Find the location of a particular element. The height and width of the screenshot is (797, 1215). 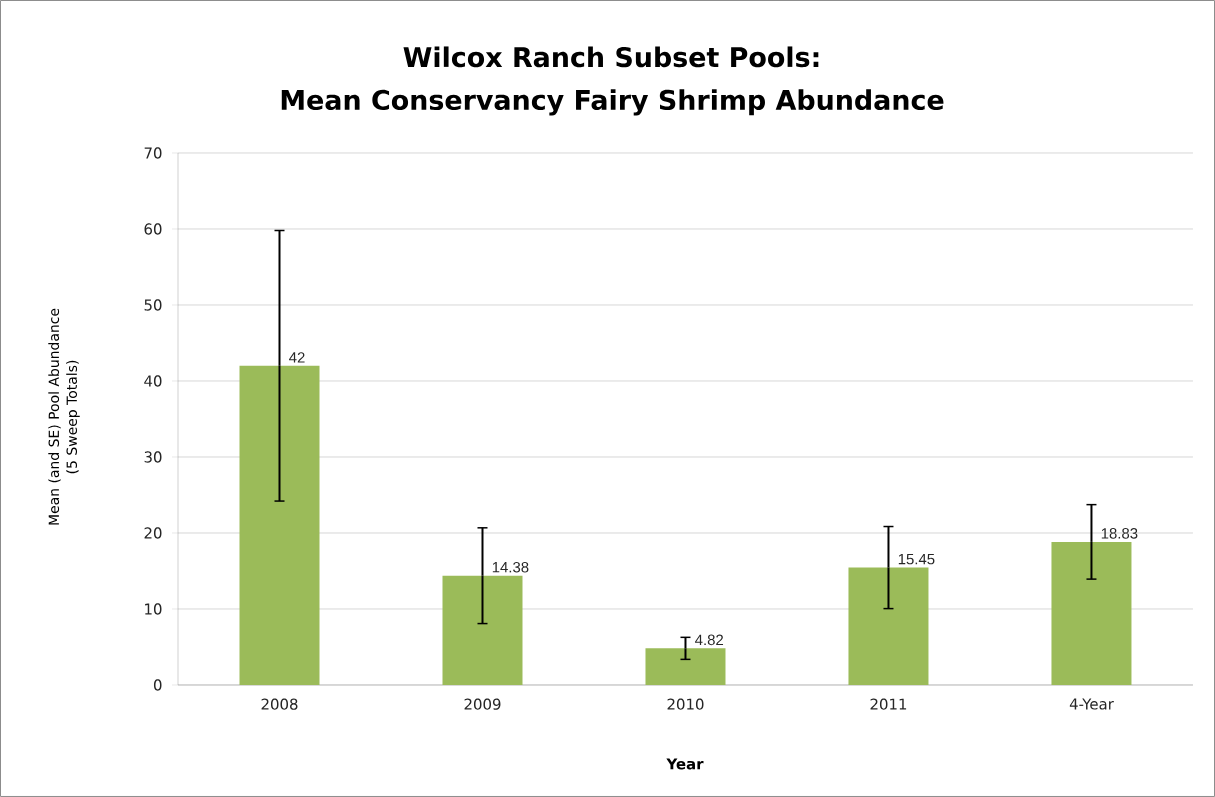

y-tick-label: 60 is located at coordinates (153, 229).